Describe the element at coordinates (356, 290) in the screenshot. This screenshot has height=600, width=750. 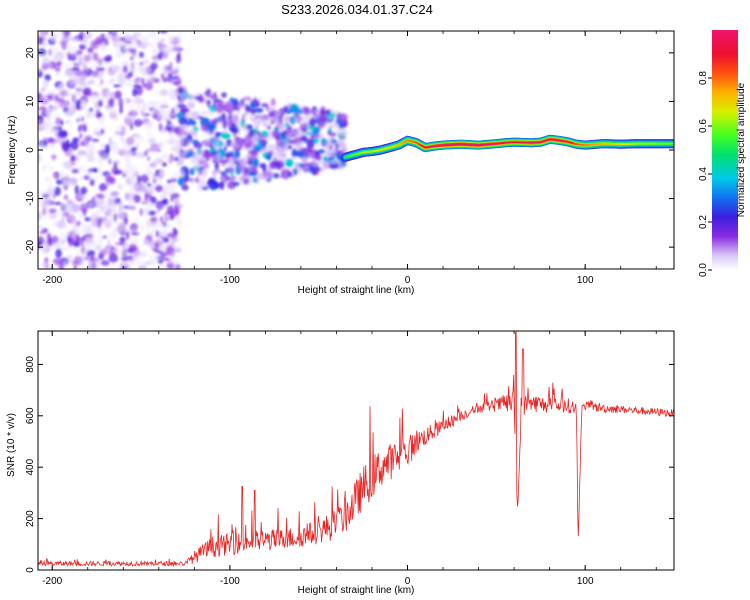
I see `spectrogram-x-label: Height of straight line (km)` at that location.